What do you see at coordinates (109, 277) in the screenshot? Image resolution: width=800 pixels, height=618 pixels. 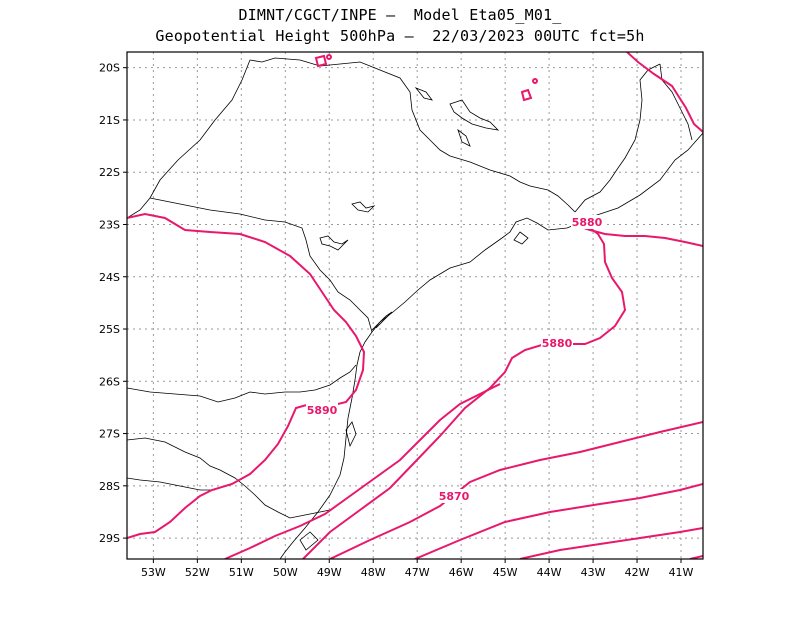 I see `lat-tick-label-24S: 24S` at bounding box center [109, 277].